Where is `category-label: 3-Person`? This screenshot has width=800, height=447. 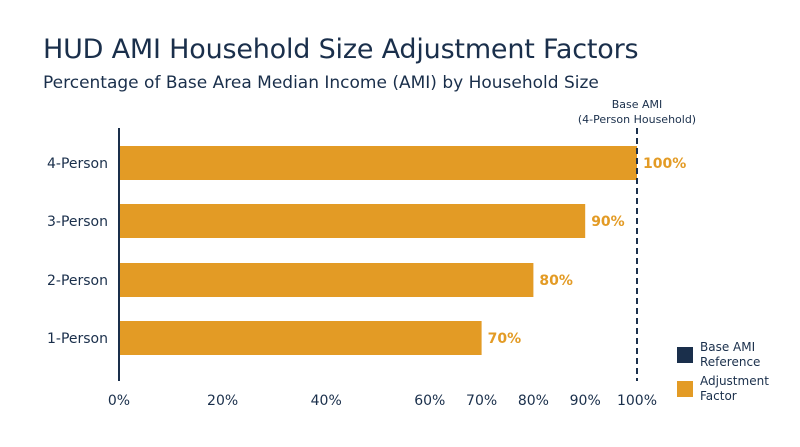
category-label: 3-Person is located at coordinates (77, 222).